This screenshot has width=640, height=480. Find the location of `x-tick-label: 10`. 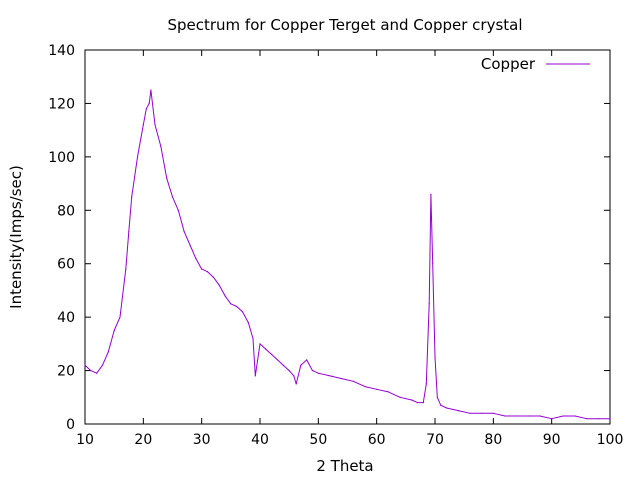

x-tick-label: 10 is located at coordinates (85, 440).